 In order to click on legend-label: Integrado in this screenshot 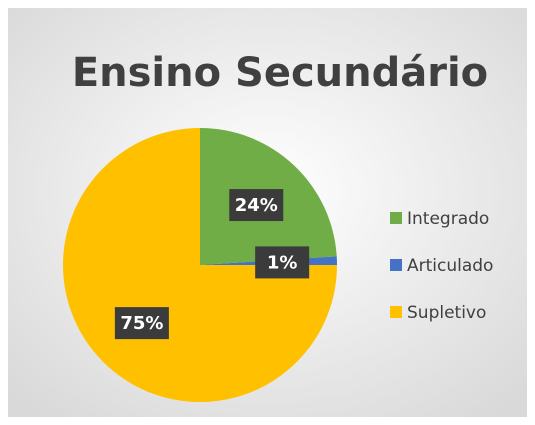, I will do `click(448, 219)`.